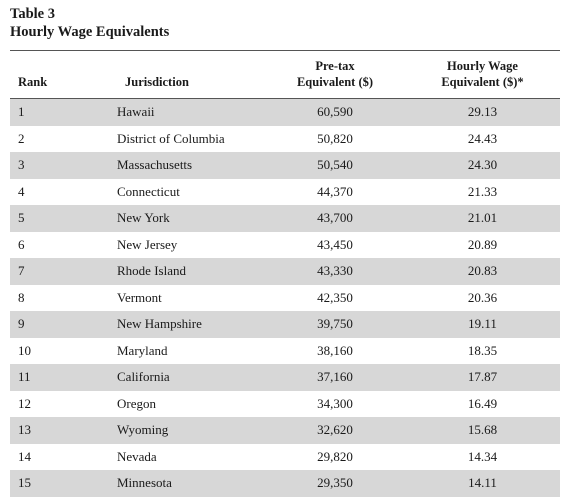 This screenshot has width=567, height=501. I want to click on cell-jurisdiction: Massachusetts, so click(155, 164).